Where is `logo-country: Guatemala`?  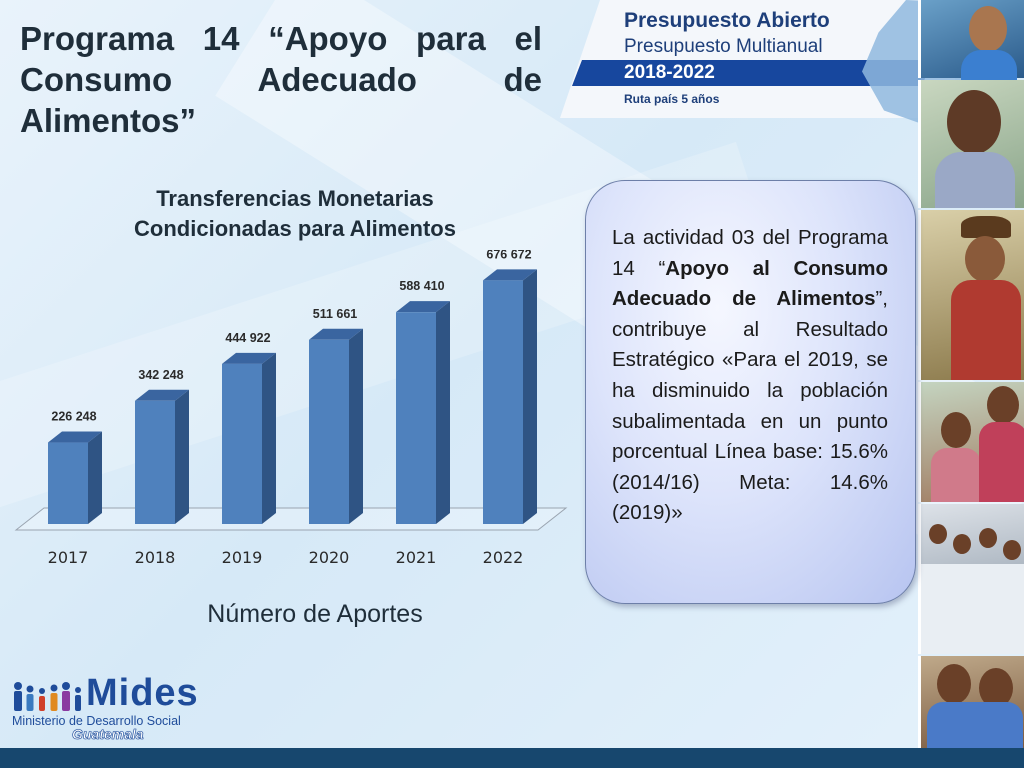
logo-country: Guatemala is located at coordinates (108, 734).